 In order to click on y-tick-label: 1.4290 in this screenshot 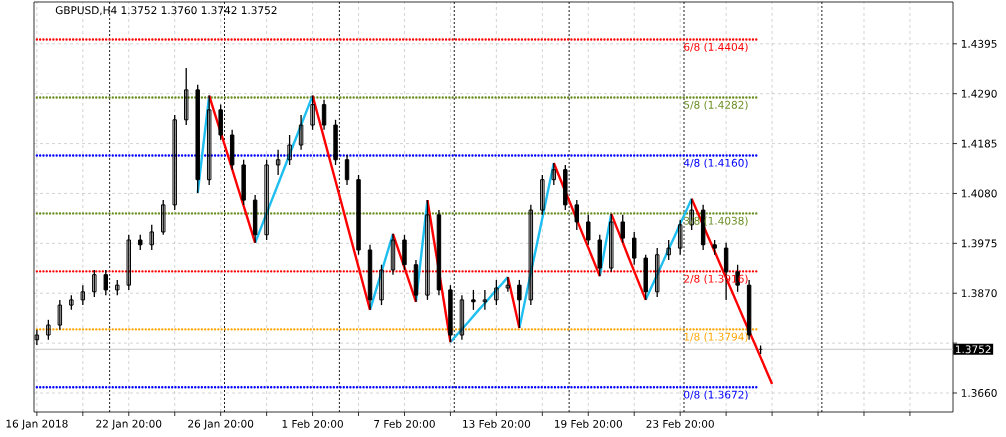, I will do `click(979, 93)`.